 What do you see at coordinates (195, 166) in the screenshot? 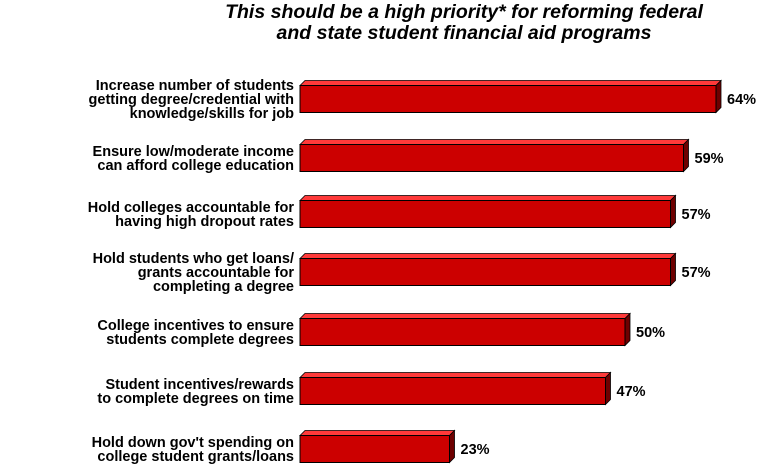
I see `category-label: can afford college education` at bounding box center [195, 166].